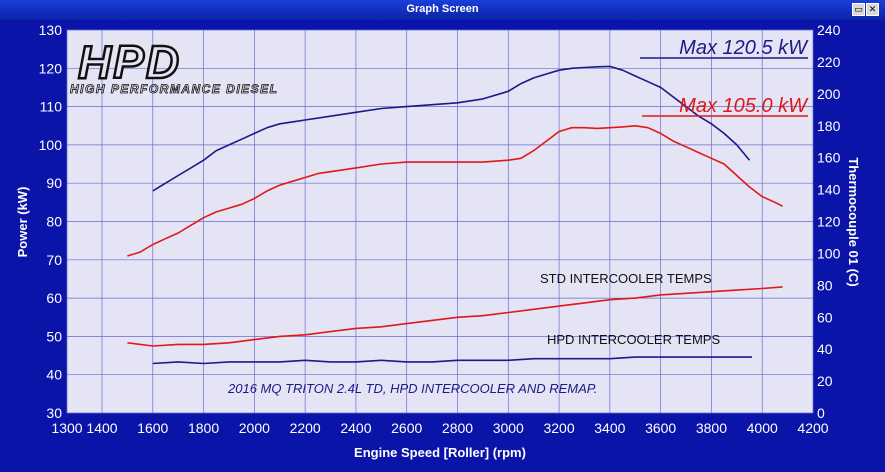 This screenshot has width=885, height=472. I want to click on series-hpd-temps, so click(452, 360).